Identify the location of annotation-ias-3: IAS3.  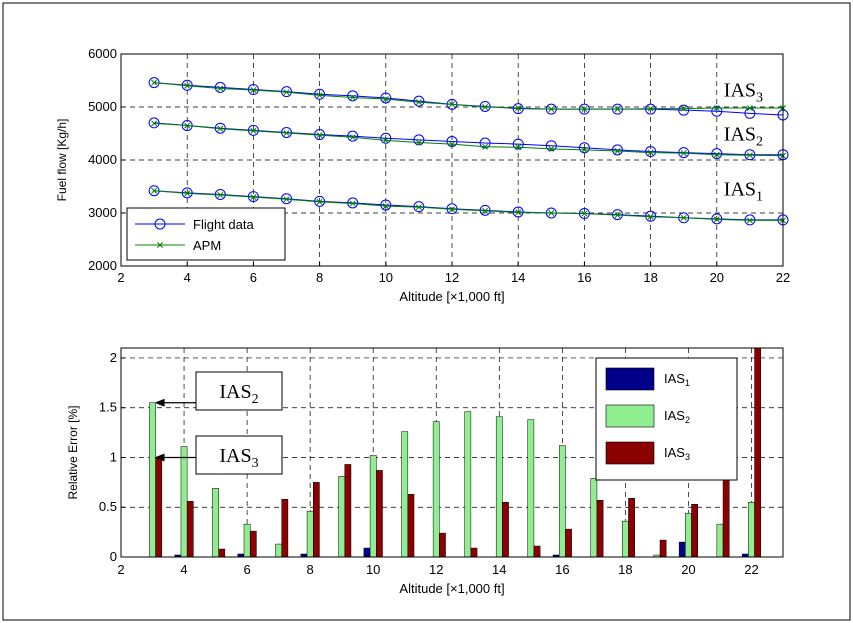
(238, 458).